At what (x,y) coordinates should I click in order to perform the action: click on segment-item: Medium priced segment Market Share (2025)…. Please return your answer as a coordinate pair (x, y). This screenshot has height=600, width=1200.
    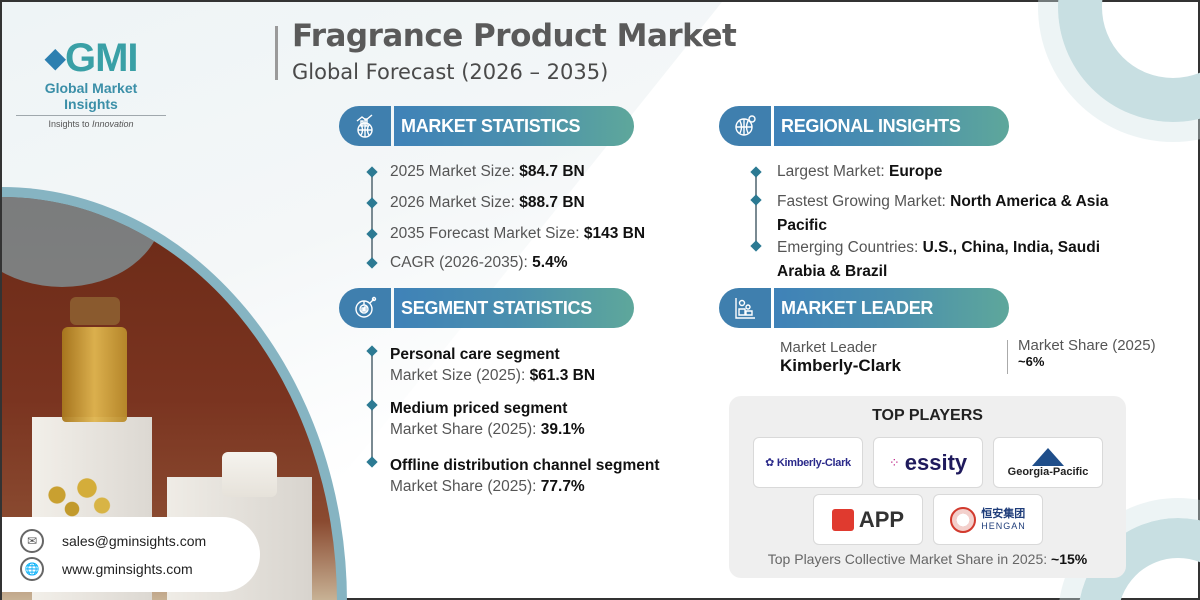
    Looking at the image, I should click on (532, 426).